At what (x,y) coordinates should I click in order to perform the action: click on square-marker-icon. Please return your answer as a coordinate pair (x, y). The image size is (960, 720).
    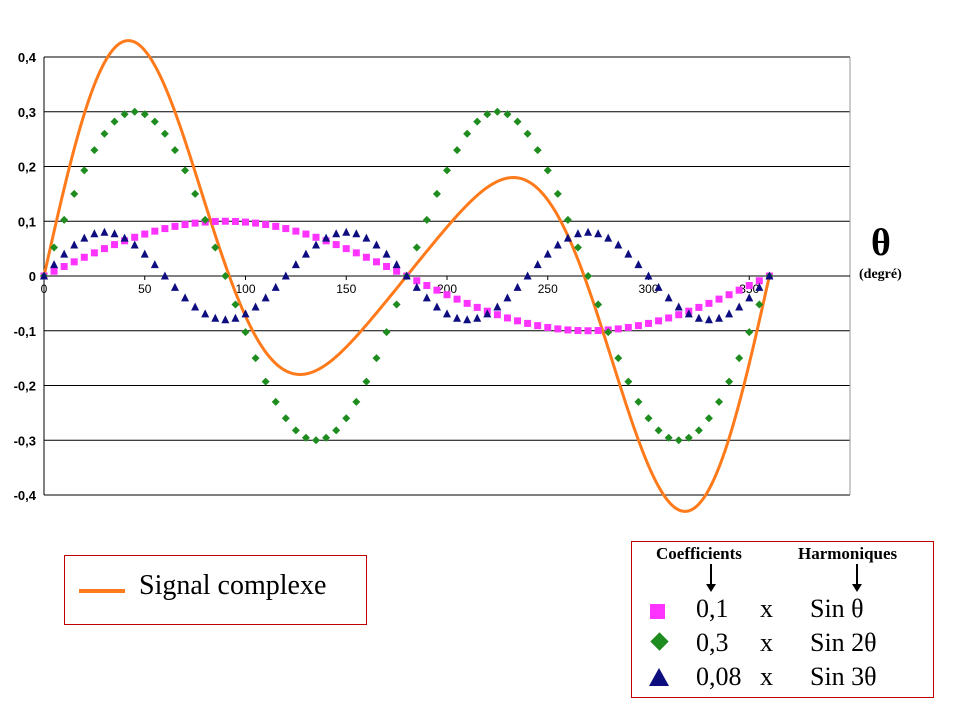
    Looking at the image, I should click on (657, 611).